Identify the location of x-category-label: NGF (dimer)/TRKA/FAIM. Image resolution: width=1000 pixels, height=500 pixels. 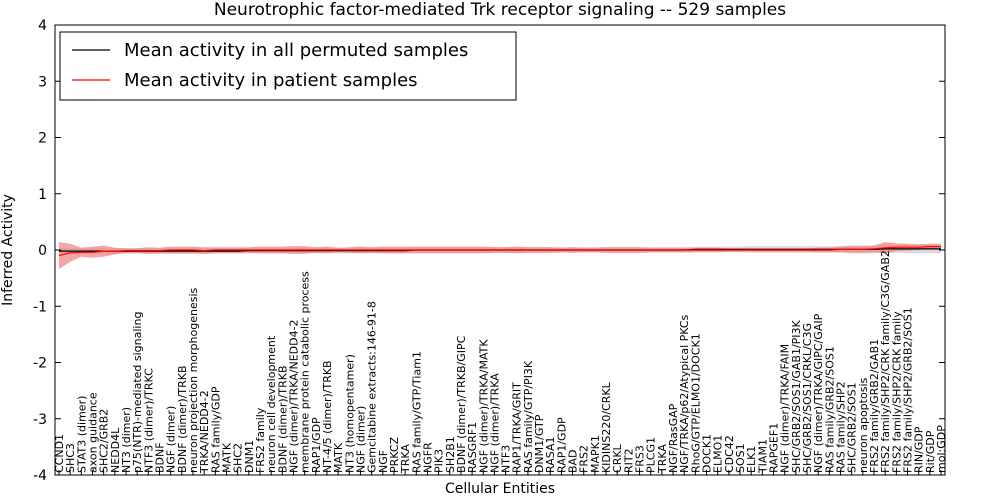
(785, 408).